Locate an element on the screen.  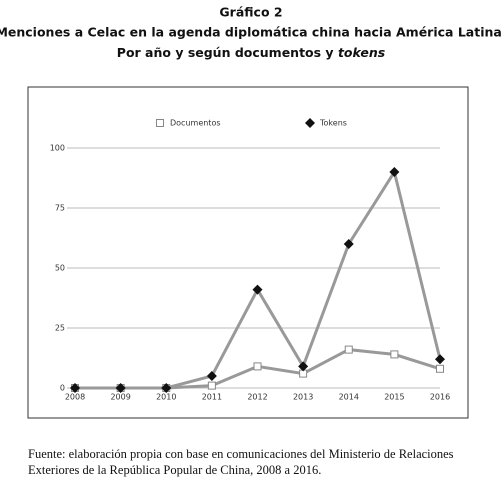
y-tick-label: 75 is located at coordinates (60, 208).